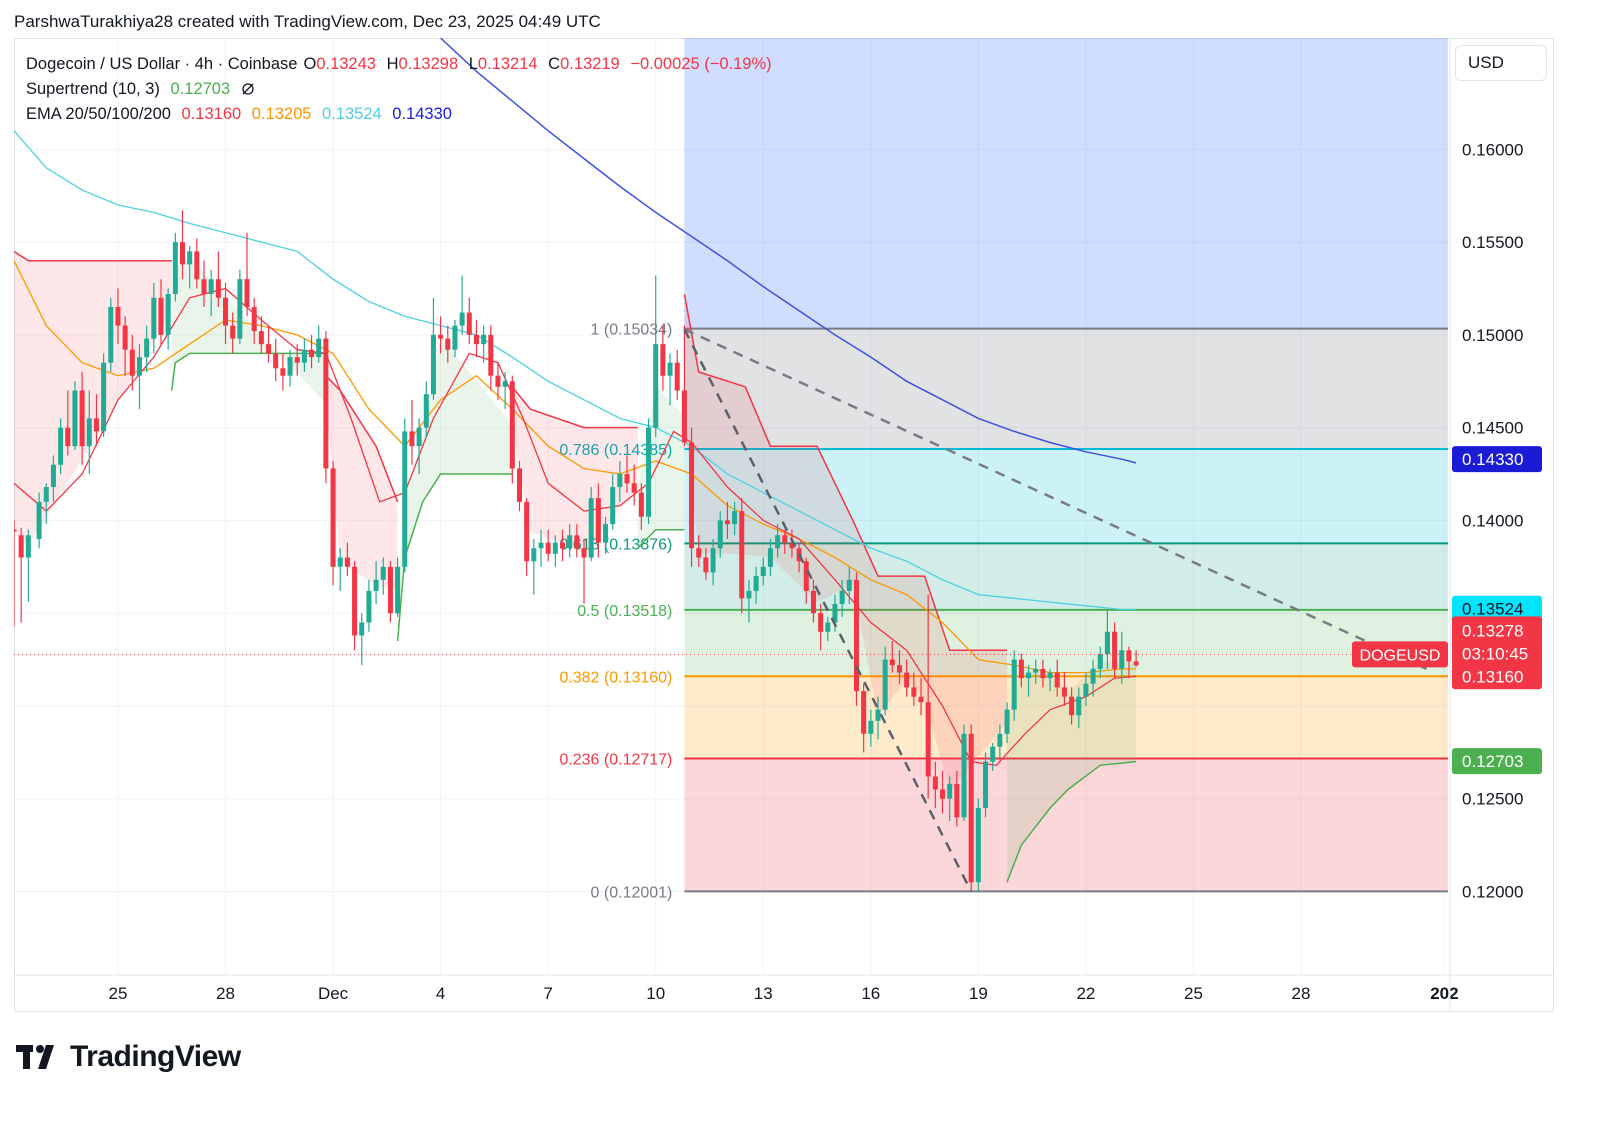 This screenshot has height=1121, width=1600. Describe the element at coordinates (1492, 799) in the screenshot. I see `y-tick-label: 0.12500` at that location.